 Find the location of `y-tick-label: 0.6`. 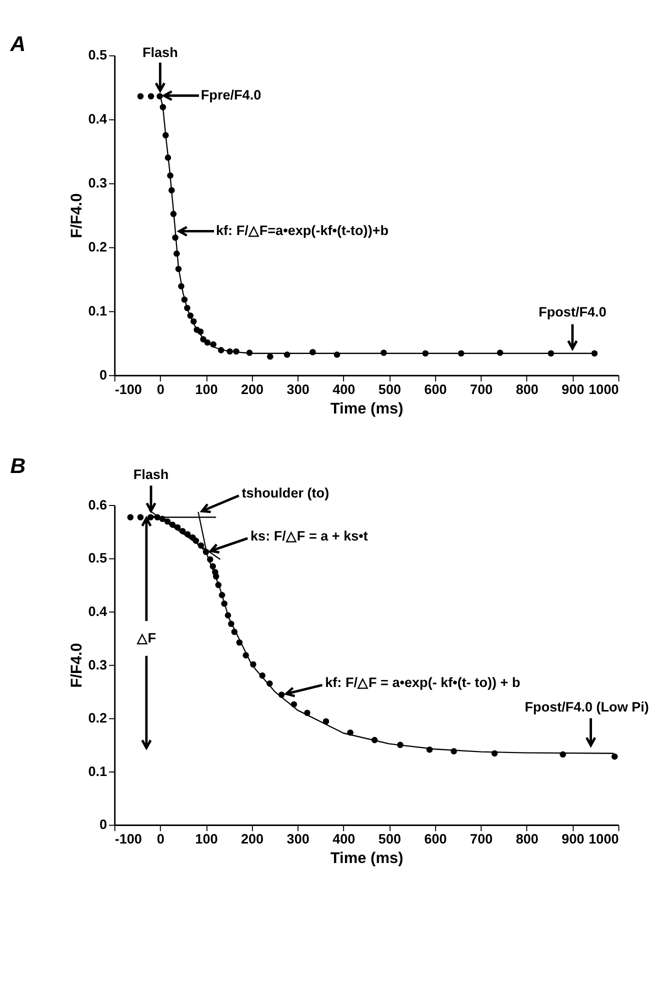

y-tick-label: 0.6 is located at coordinates (98, 504).